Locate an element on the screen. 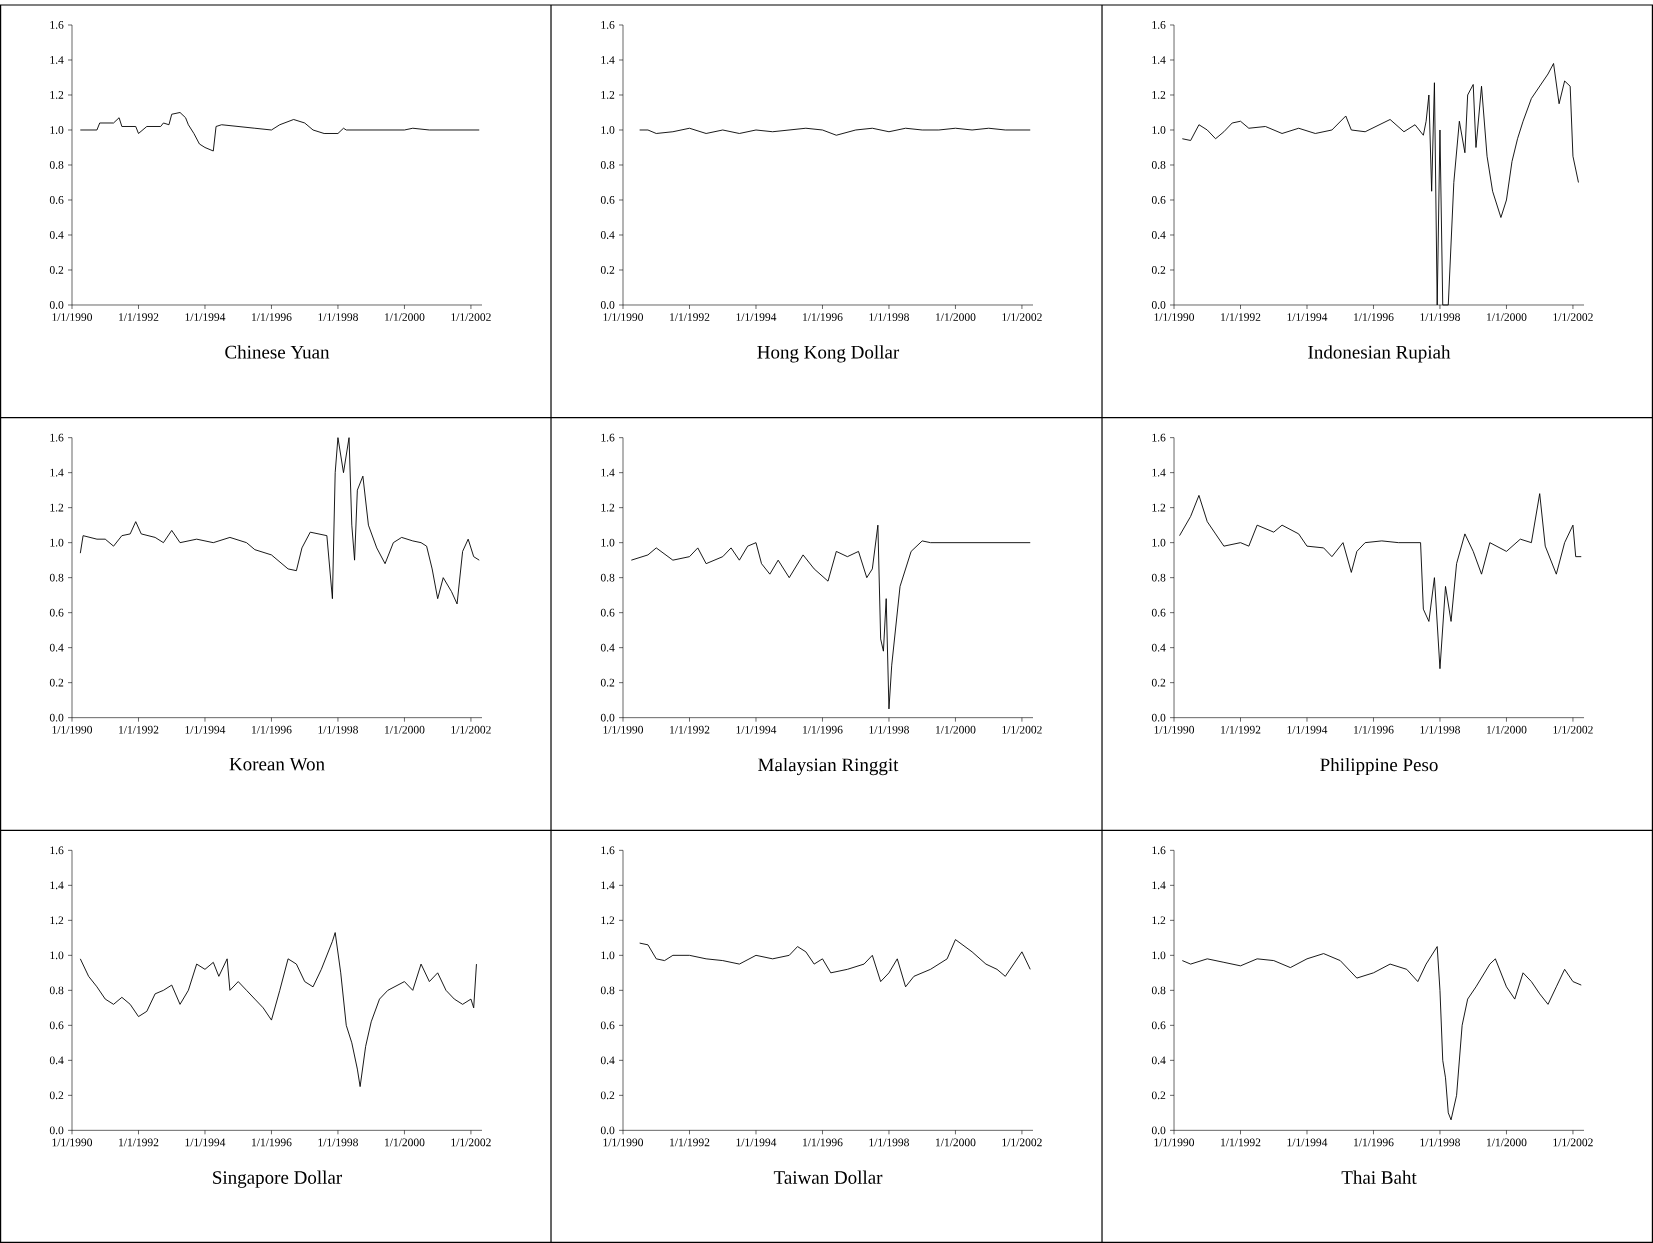 The image size is (1653, 1243). text: Hong Kong Dollar is located at coordinates (828, 354).